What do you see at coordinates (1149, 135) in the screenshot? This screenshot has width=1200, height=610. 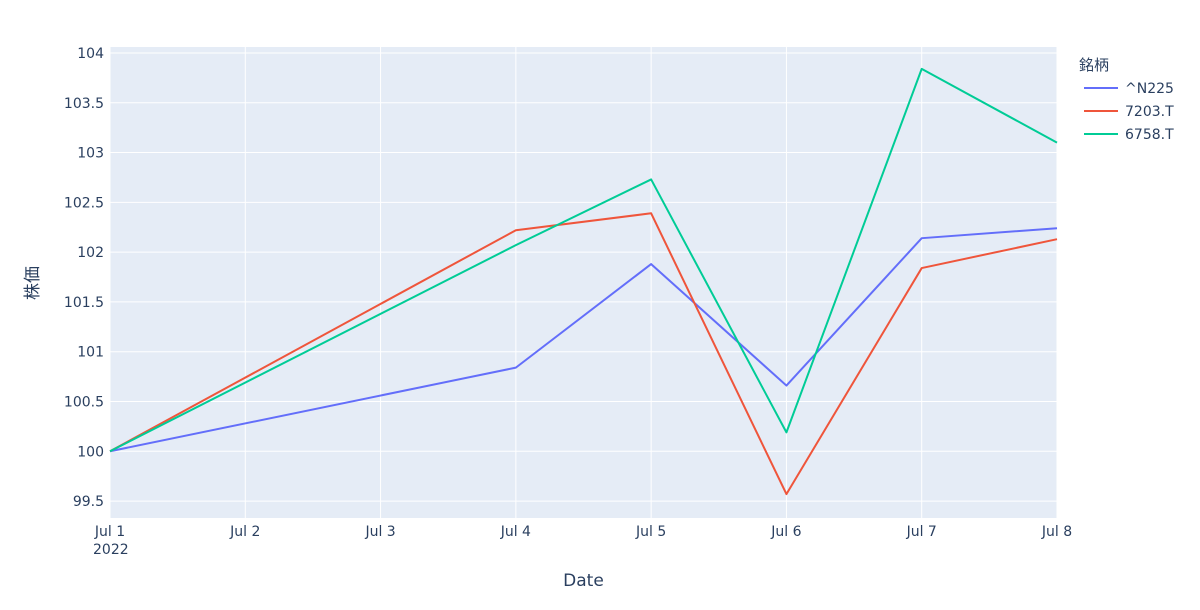 I see `legend-item-label: 6758.T` at bounding box center [1149, 135].